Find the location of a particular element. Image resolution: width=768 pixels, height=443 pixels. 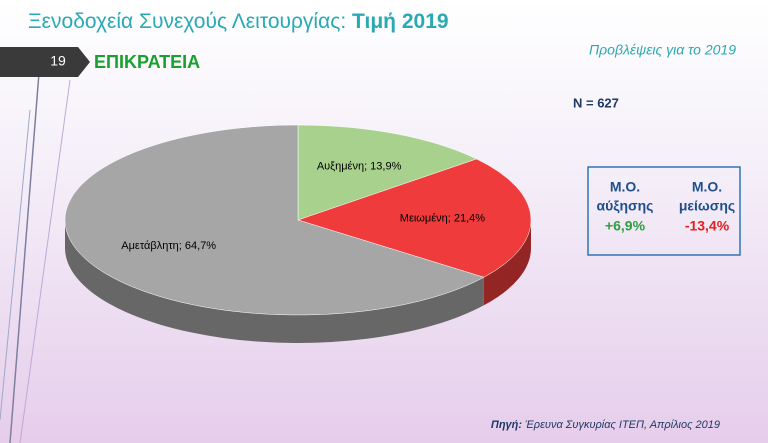

title-bold: Τιμή 2019 is located at coordinates (400, 21).